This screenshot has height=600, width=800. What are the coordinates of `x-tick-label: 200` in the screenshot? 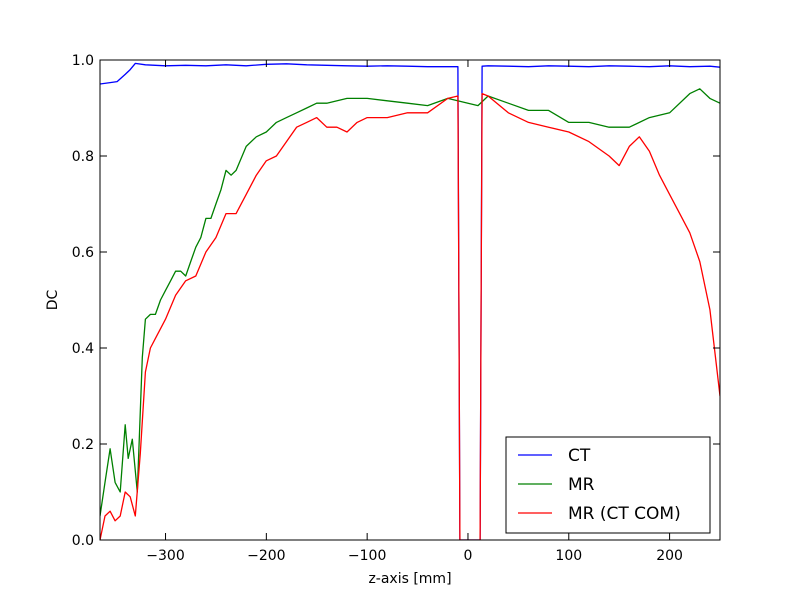 It's located at (669, 556).